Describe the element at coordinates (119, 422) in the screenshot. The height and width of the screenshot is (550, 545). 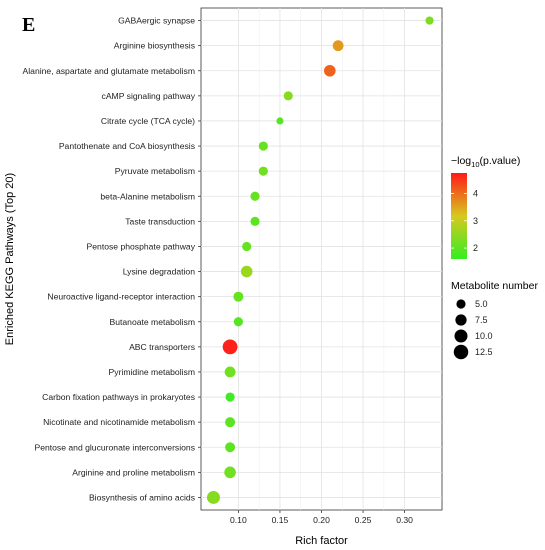
I see `y-tick-label: Nicotinate and nicotinamide metabolism` at that location.